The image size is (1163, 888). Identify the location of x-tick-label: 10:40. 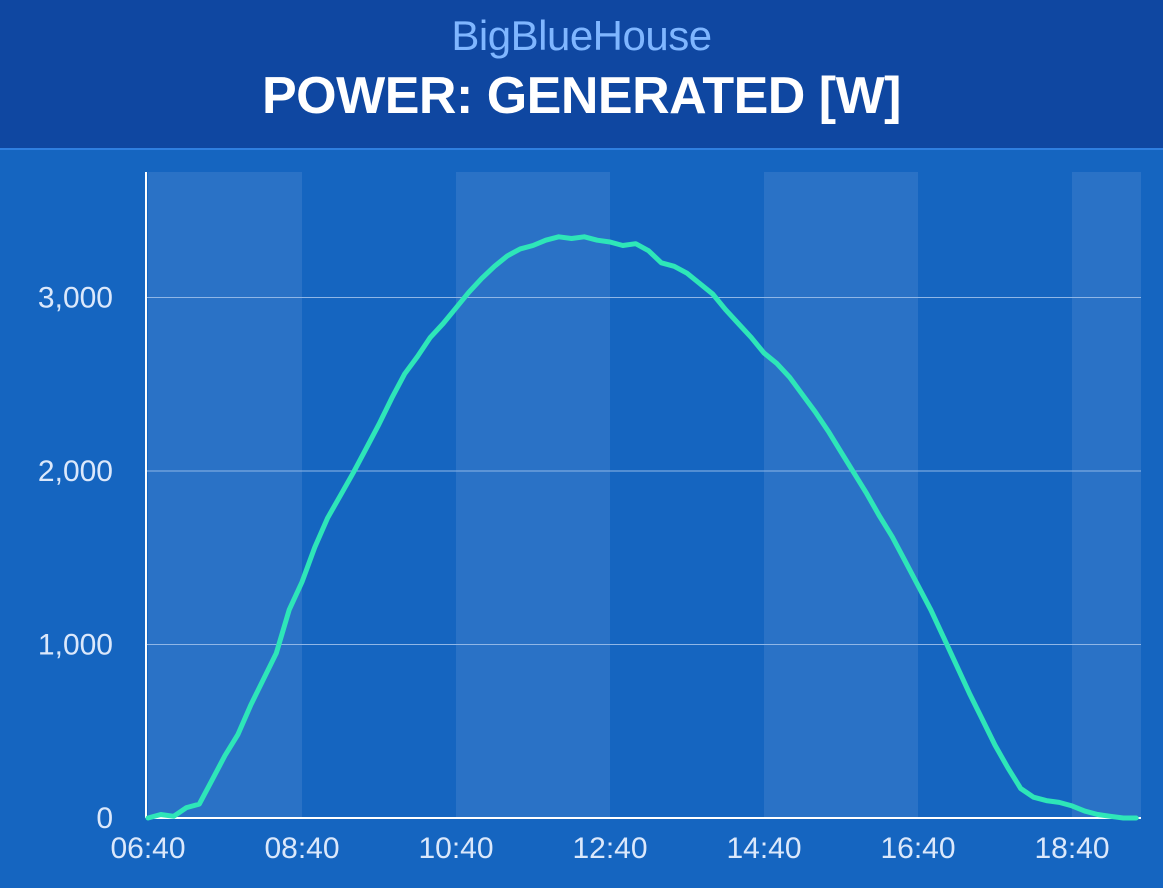
(455, 848).